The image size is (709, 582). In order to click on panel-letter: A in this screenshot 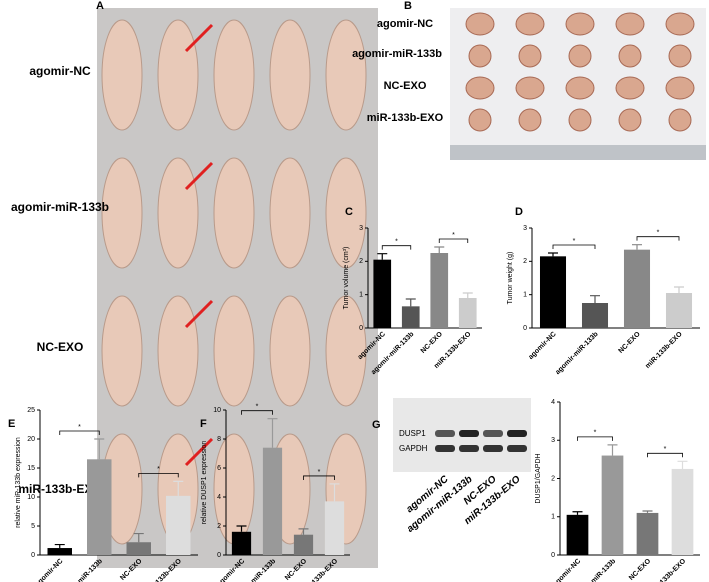, I will do `click(100, 6)`.